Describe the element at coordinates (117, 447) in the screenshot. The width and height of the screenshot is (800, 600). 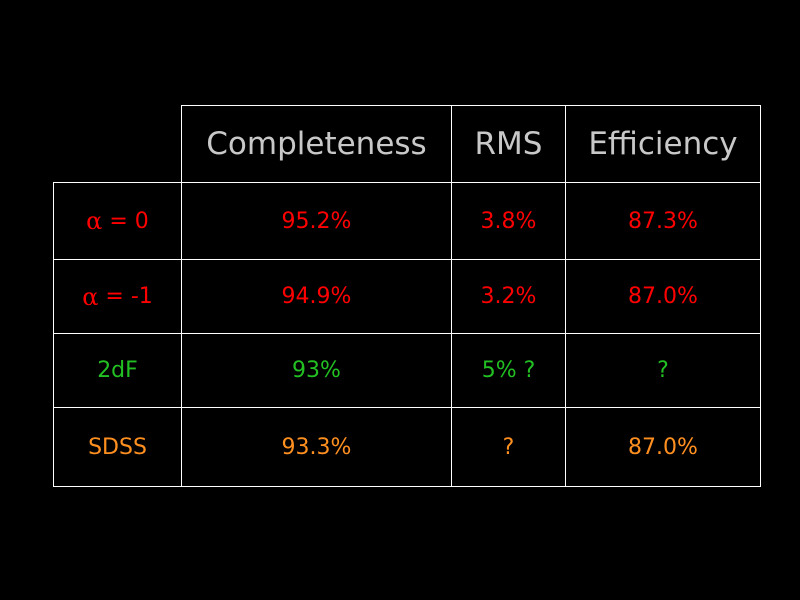
I see `row-label-sdss: SDSS` at that location.